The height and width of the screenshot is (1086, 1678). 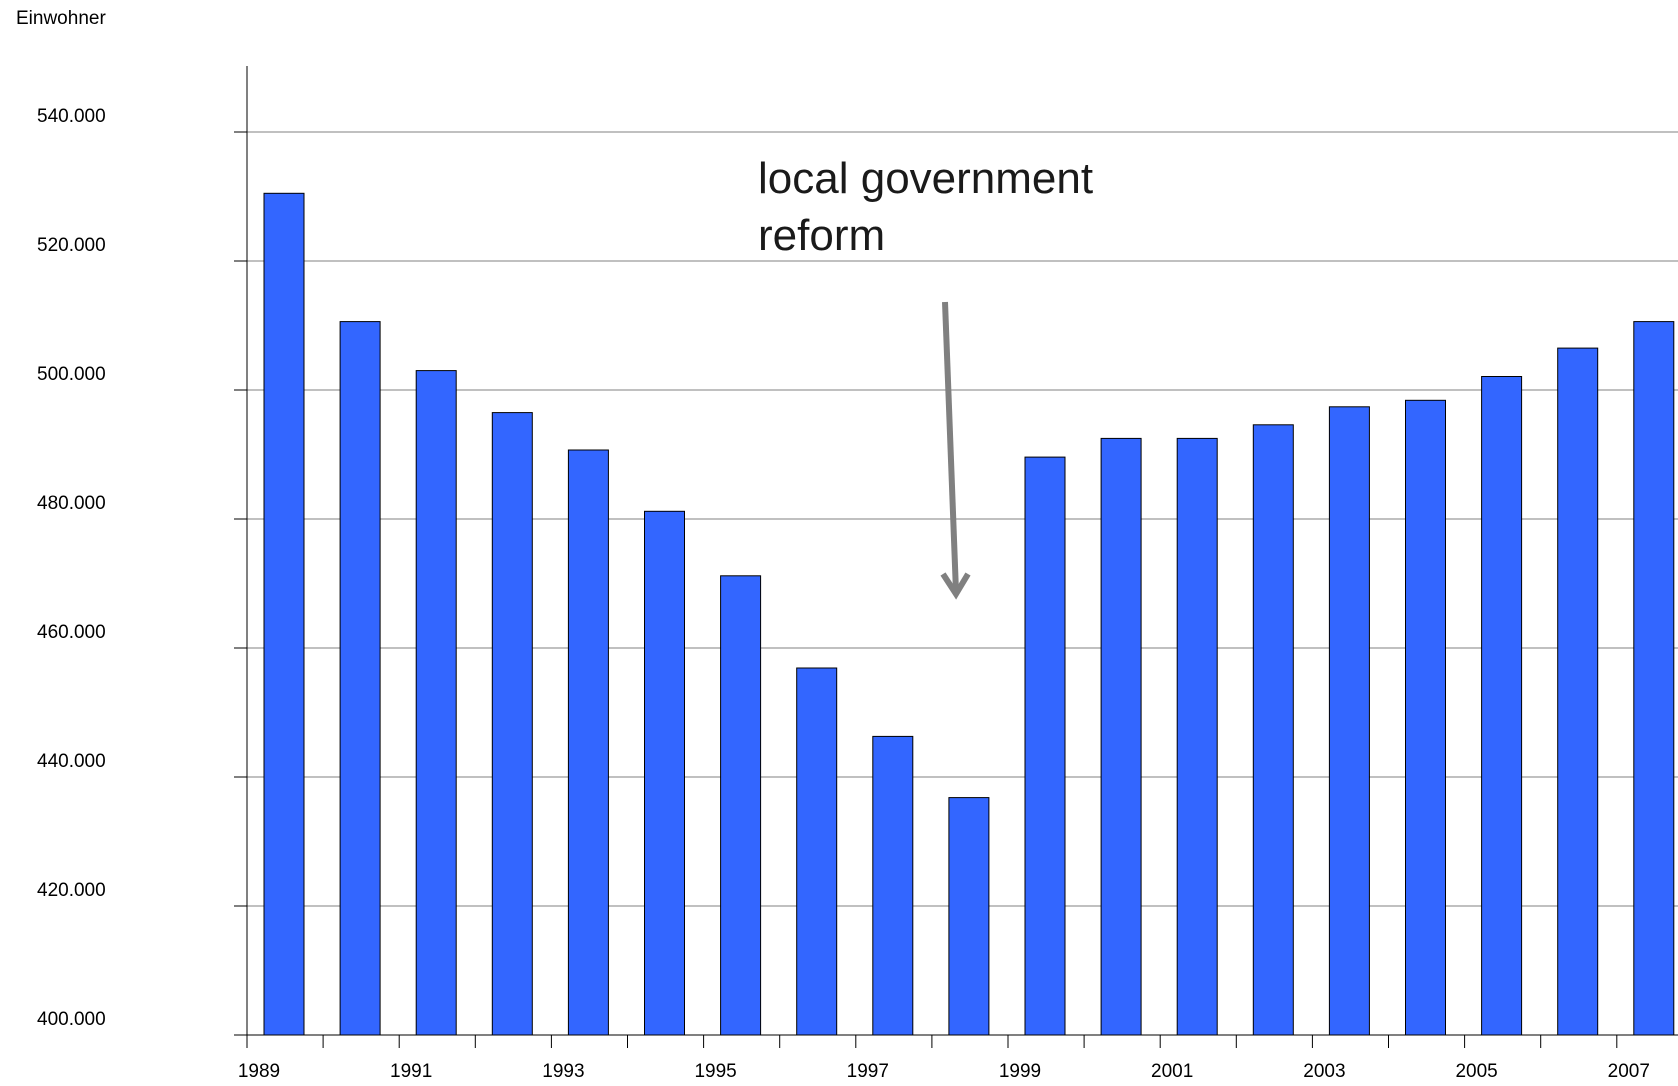 I want to click on x-tick-label: 2005, so click(x=1476, y=1071).